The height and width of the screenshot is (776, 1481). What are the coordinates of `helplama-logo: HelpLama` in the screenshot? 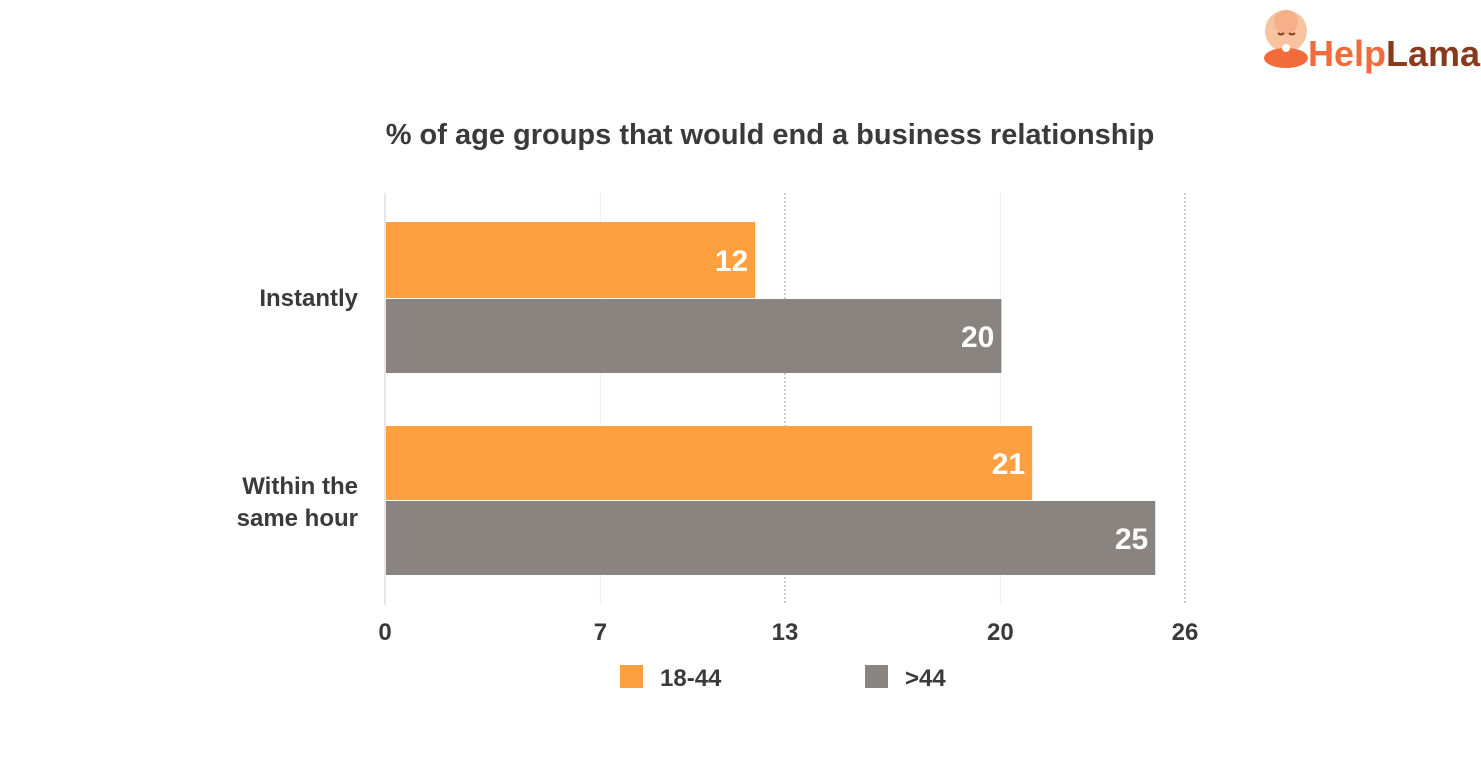 It's located at (1372, 42).